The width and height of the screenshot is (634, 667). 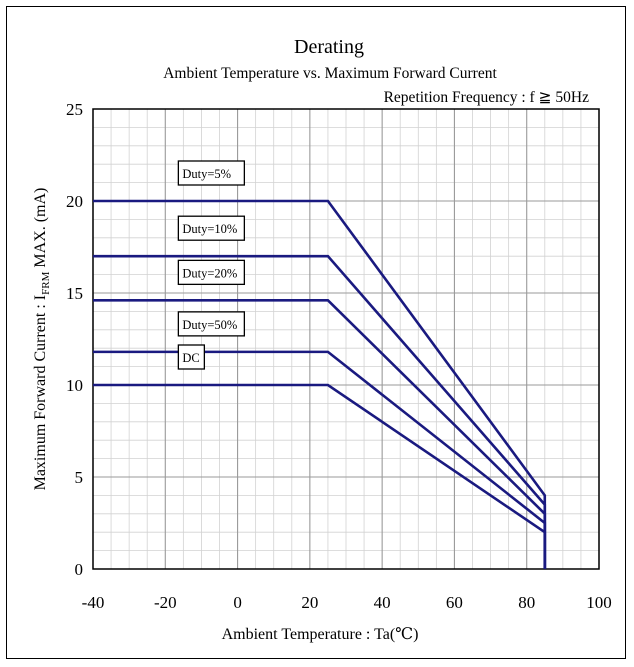 What do you see at coordinates (206, 174) in the screenshot?
I see `series-label-text: Duty=5%` at bounding box center [206, 174].